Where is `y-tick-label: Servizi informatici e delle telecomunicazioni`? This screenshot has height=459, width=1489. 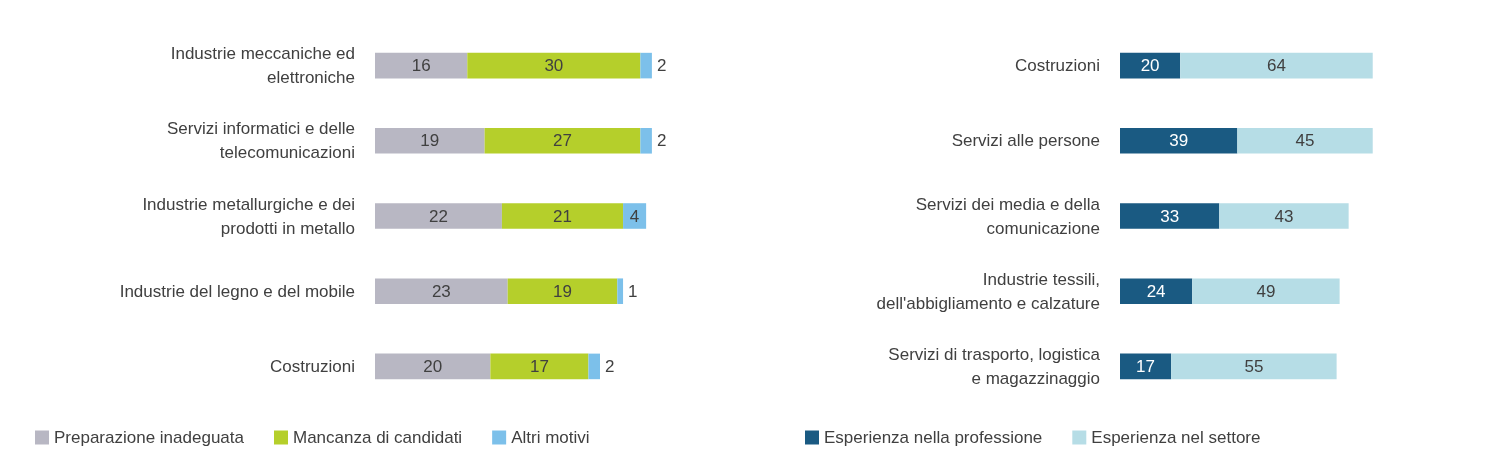 y-tick-label: Servizi informatici e delle telecomunicazioni is located at coordinates (260, 141).